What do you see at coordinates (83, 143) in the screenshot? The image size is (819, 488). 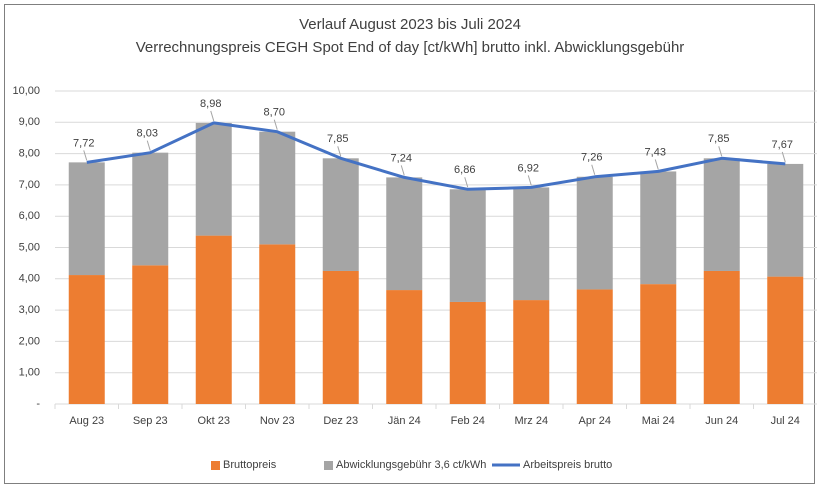 I see `data-label: 7,72` at bounding box center [83, 143].